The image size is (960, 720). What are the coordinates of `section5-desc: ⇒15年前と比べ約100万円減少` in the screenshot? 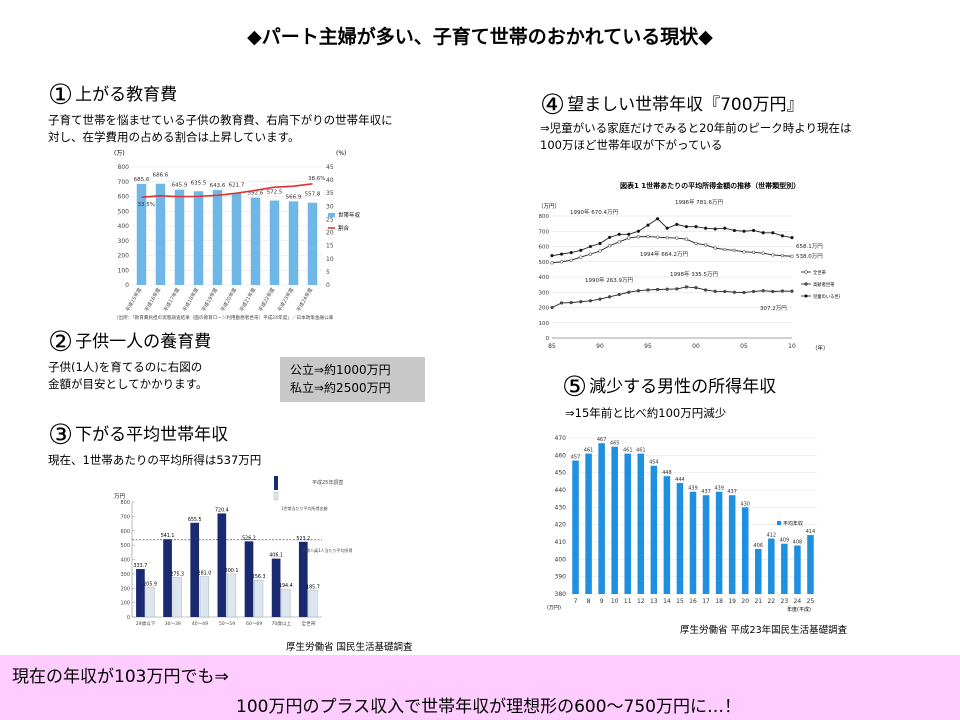 It's located at (646, 413).